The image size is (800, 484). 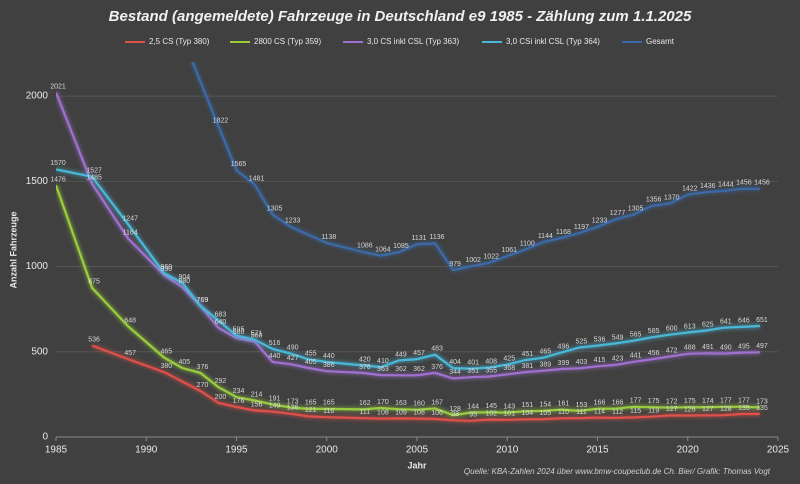 What do you see at coordinates (473, 406) in the screenshot?
I see `data-label: 144` at bounding box center [473, 406].